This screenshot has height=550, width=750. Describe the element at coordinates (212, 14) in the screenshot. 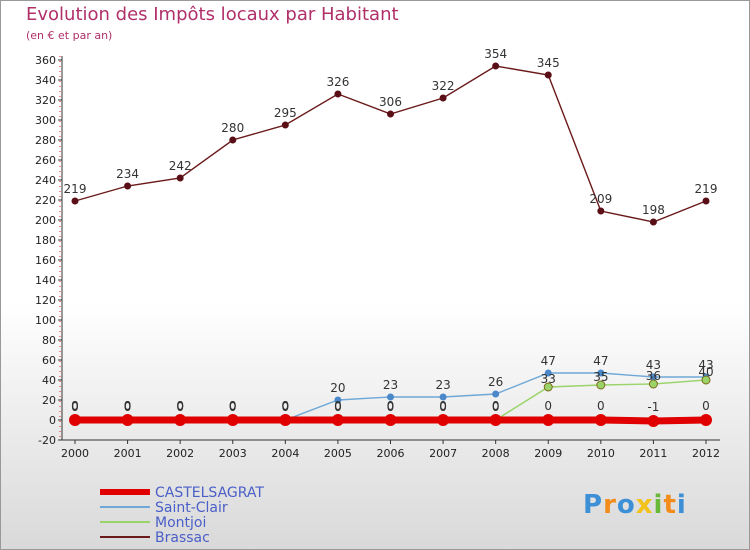

I see `chart-title: Evolution des Impôts locaux par Habitant` at that location.